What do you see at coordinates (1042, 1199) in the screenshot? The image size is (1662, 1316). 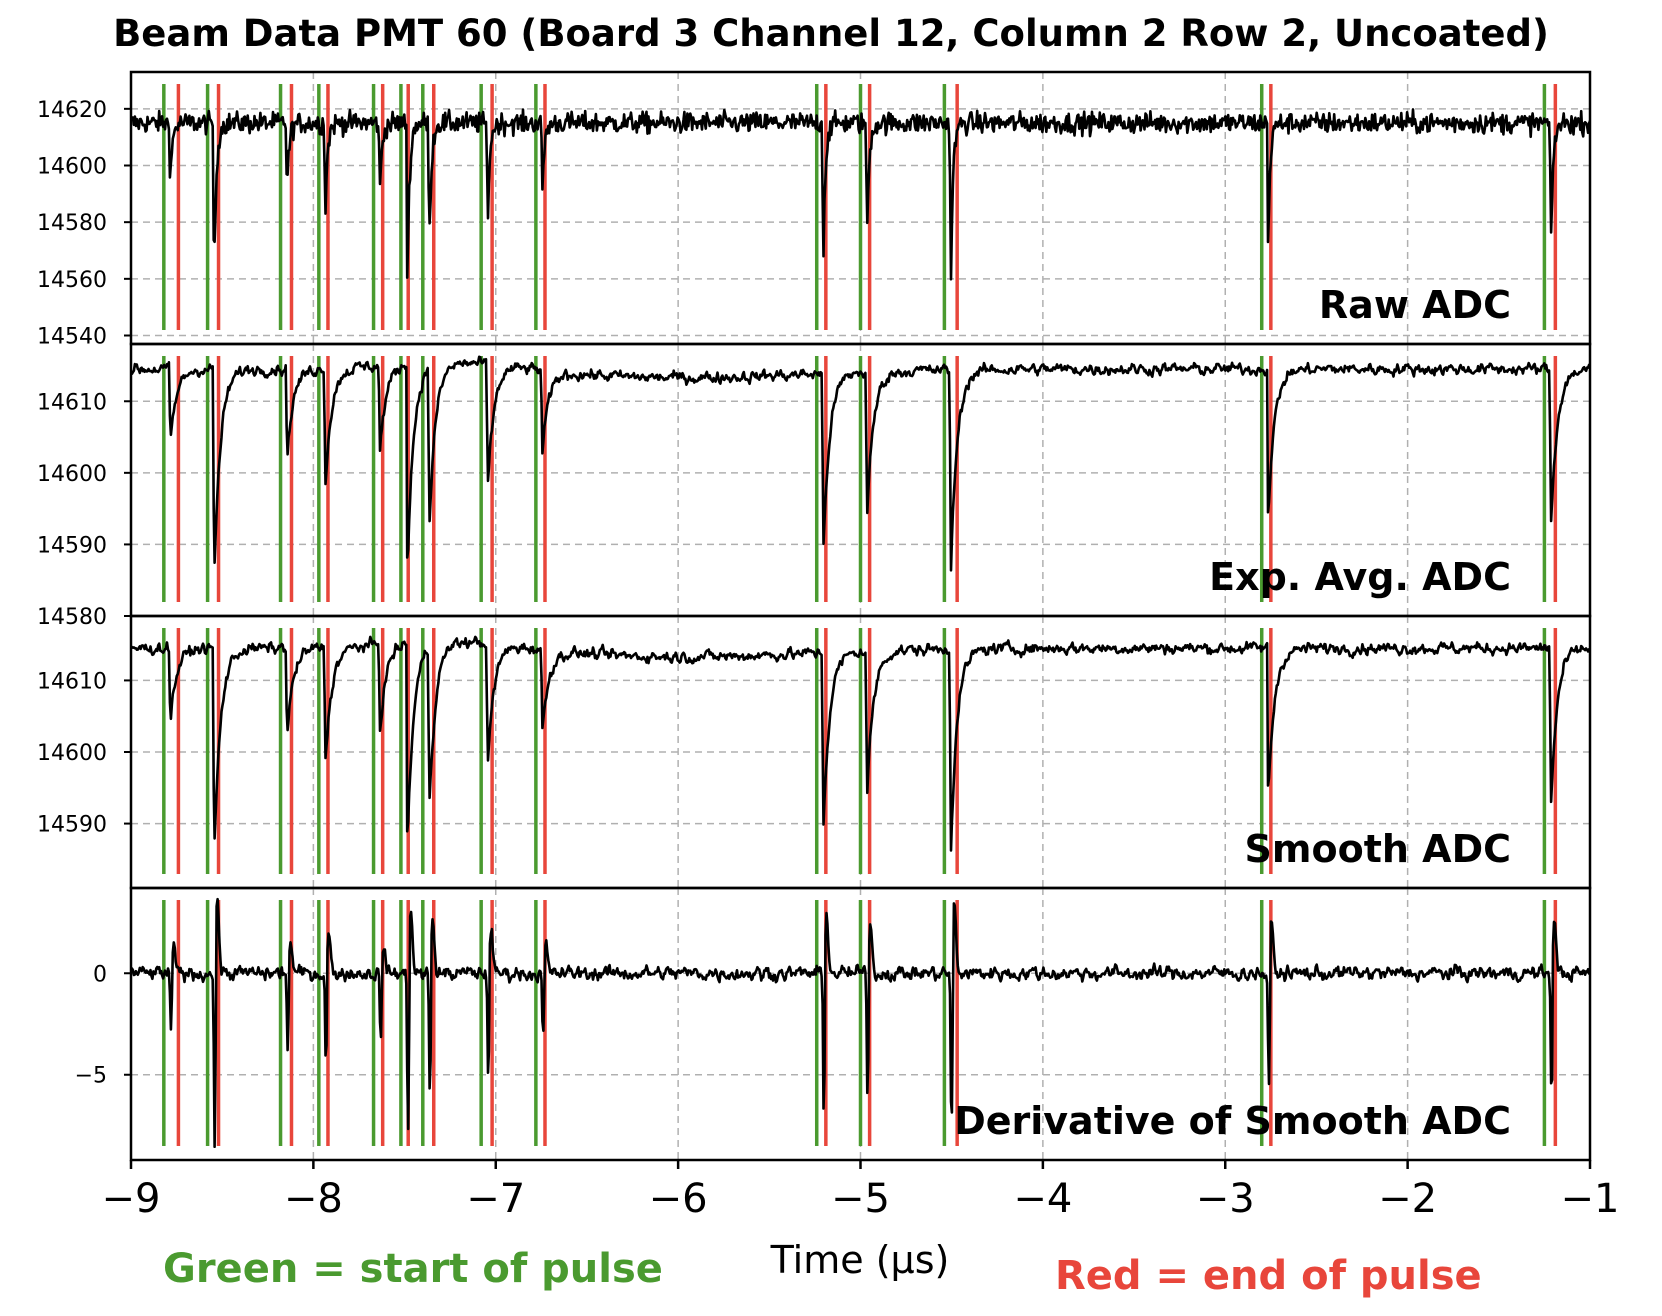 I see `x-tick-label: −4` at bounding box center [1042, 1199].